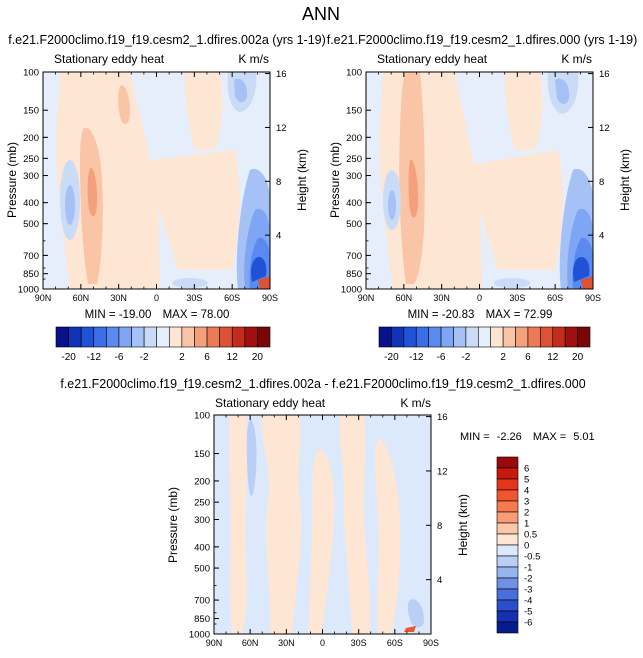  Describe the element at coordinates (528, 579) in the screenshot. I see `panel-3-colorbar-label: -2` at that location.